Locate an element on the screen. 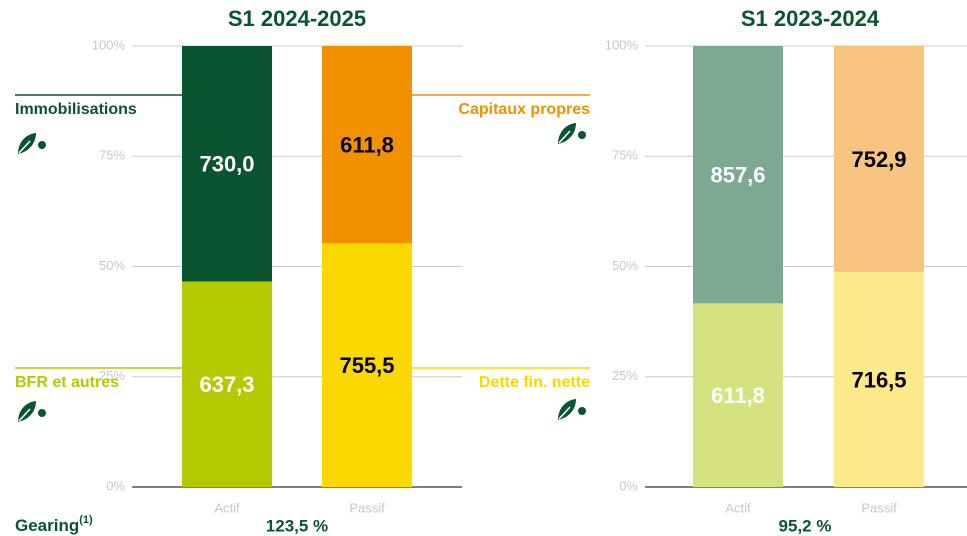 This screenshot has width=967, height=536. gearing-label: Gearing(1) is located at coordinates (54, 525).